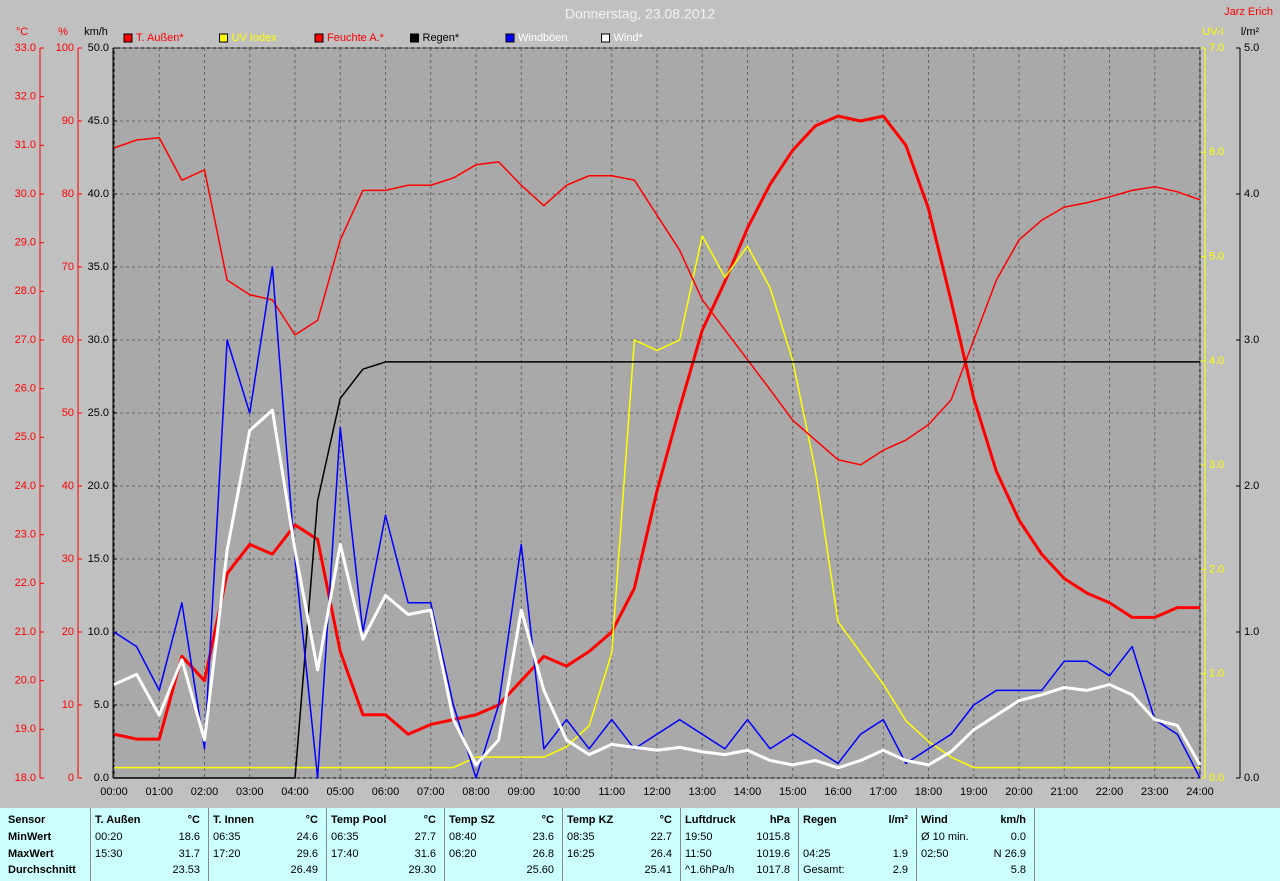  I want to click on x-tick-label: 06:00, so click(386, 792).